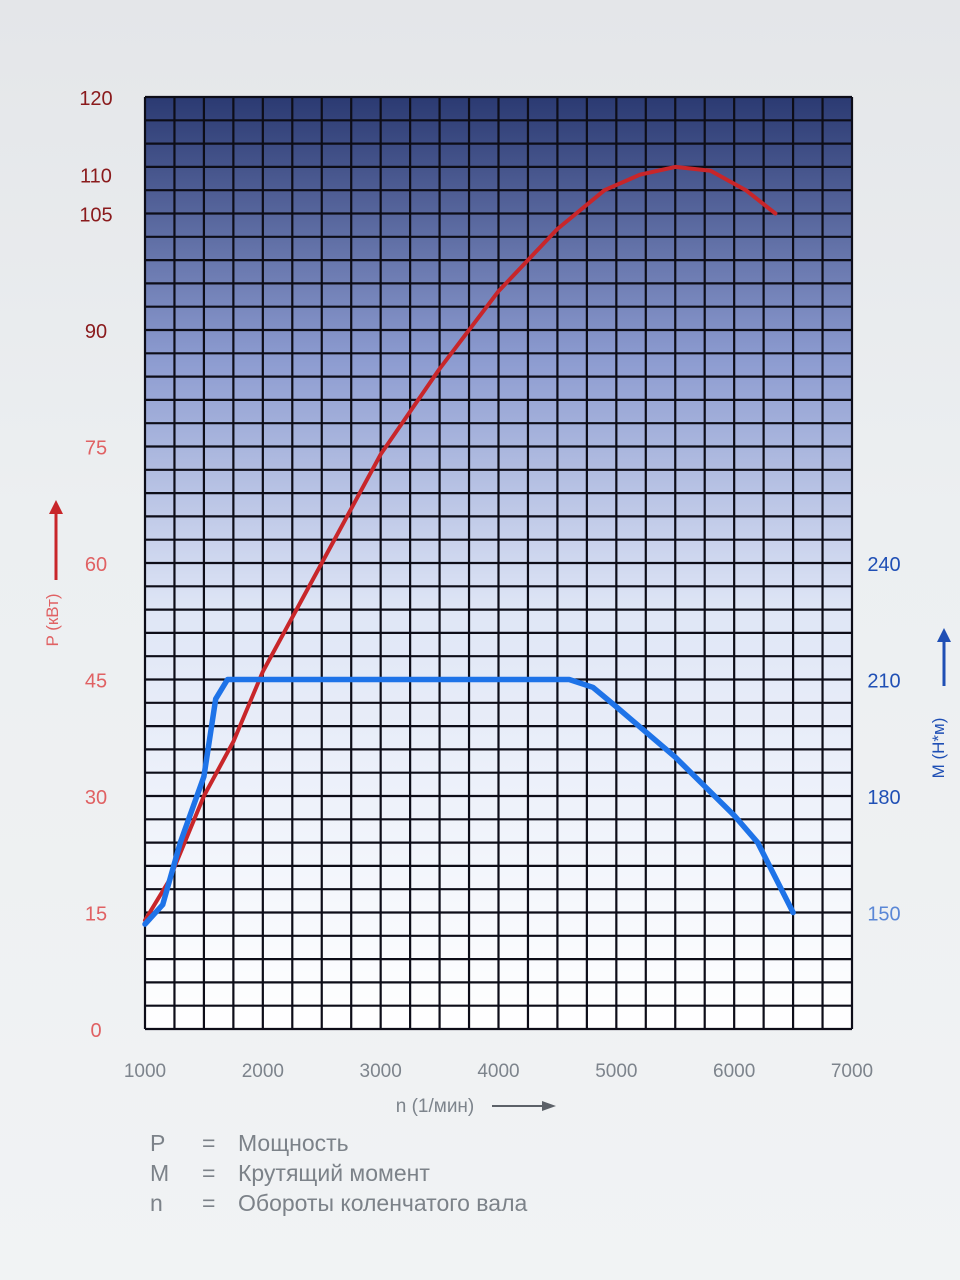 This screenshot has height=1280, width=960. What do you see at coordinates (96, 565) in the screenshot?
I see `y-left-tick-label: 60` at bounding box center [96, 565].